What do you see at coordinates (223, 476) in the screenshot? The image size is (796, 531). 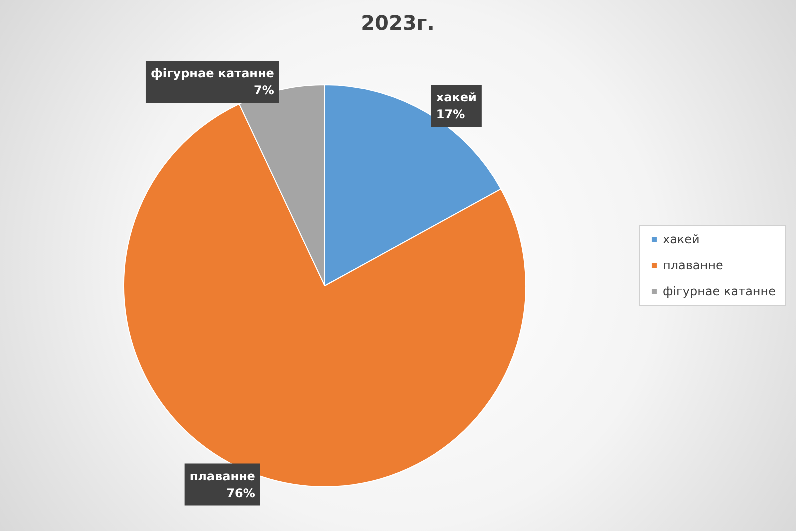 I see `slice-label: плаванне` at bounding box center [223, 476].